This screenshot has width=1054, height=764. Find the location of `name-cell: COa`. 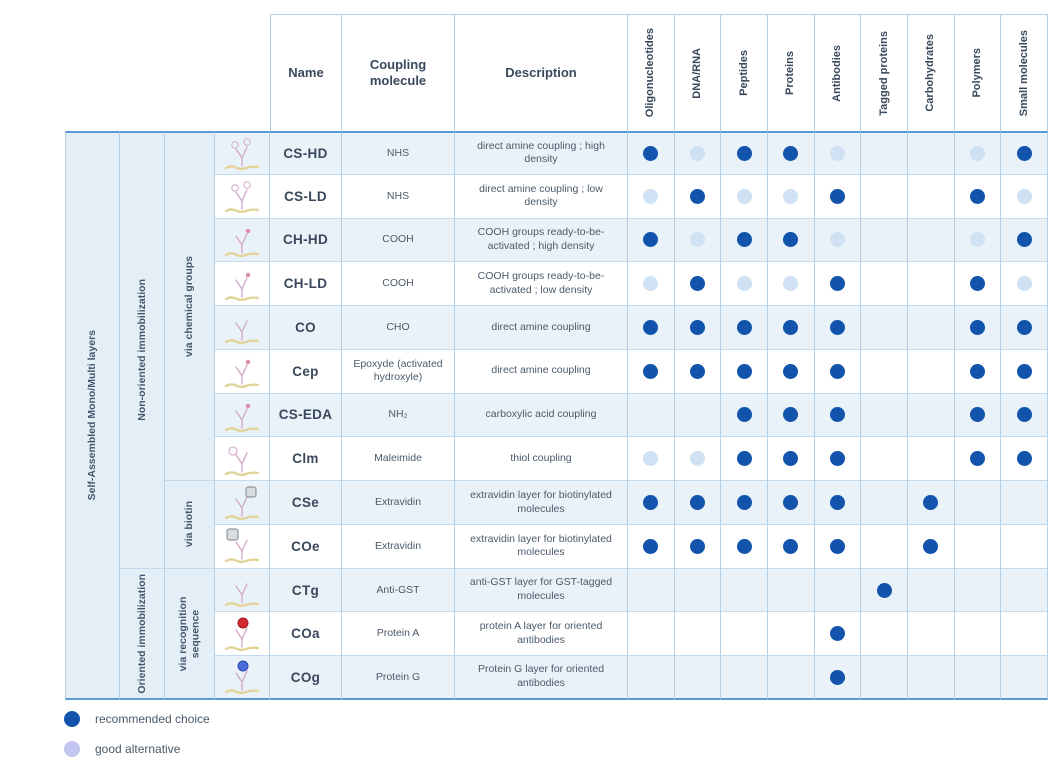

name-cell: COa is located at coordinates (306, 634).